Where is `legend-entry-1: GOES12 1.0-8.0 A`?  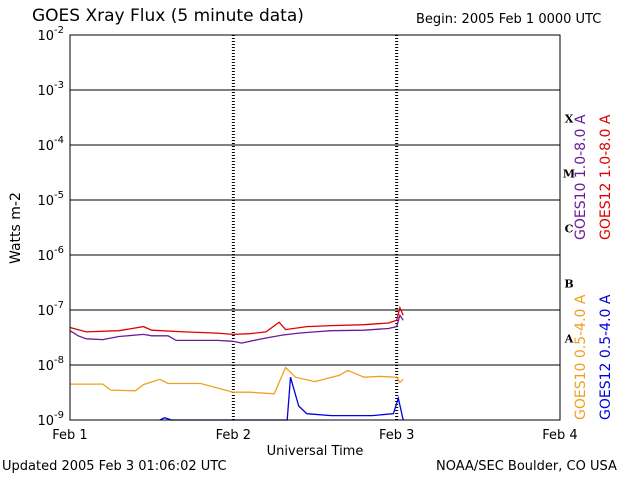 legend-entry-1: GOES12 1.0-8.0 A is located at coordinates (606, 177).